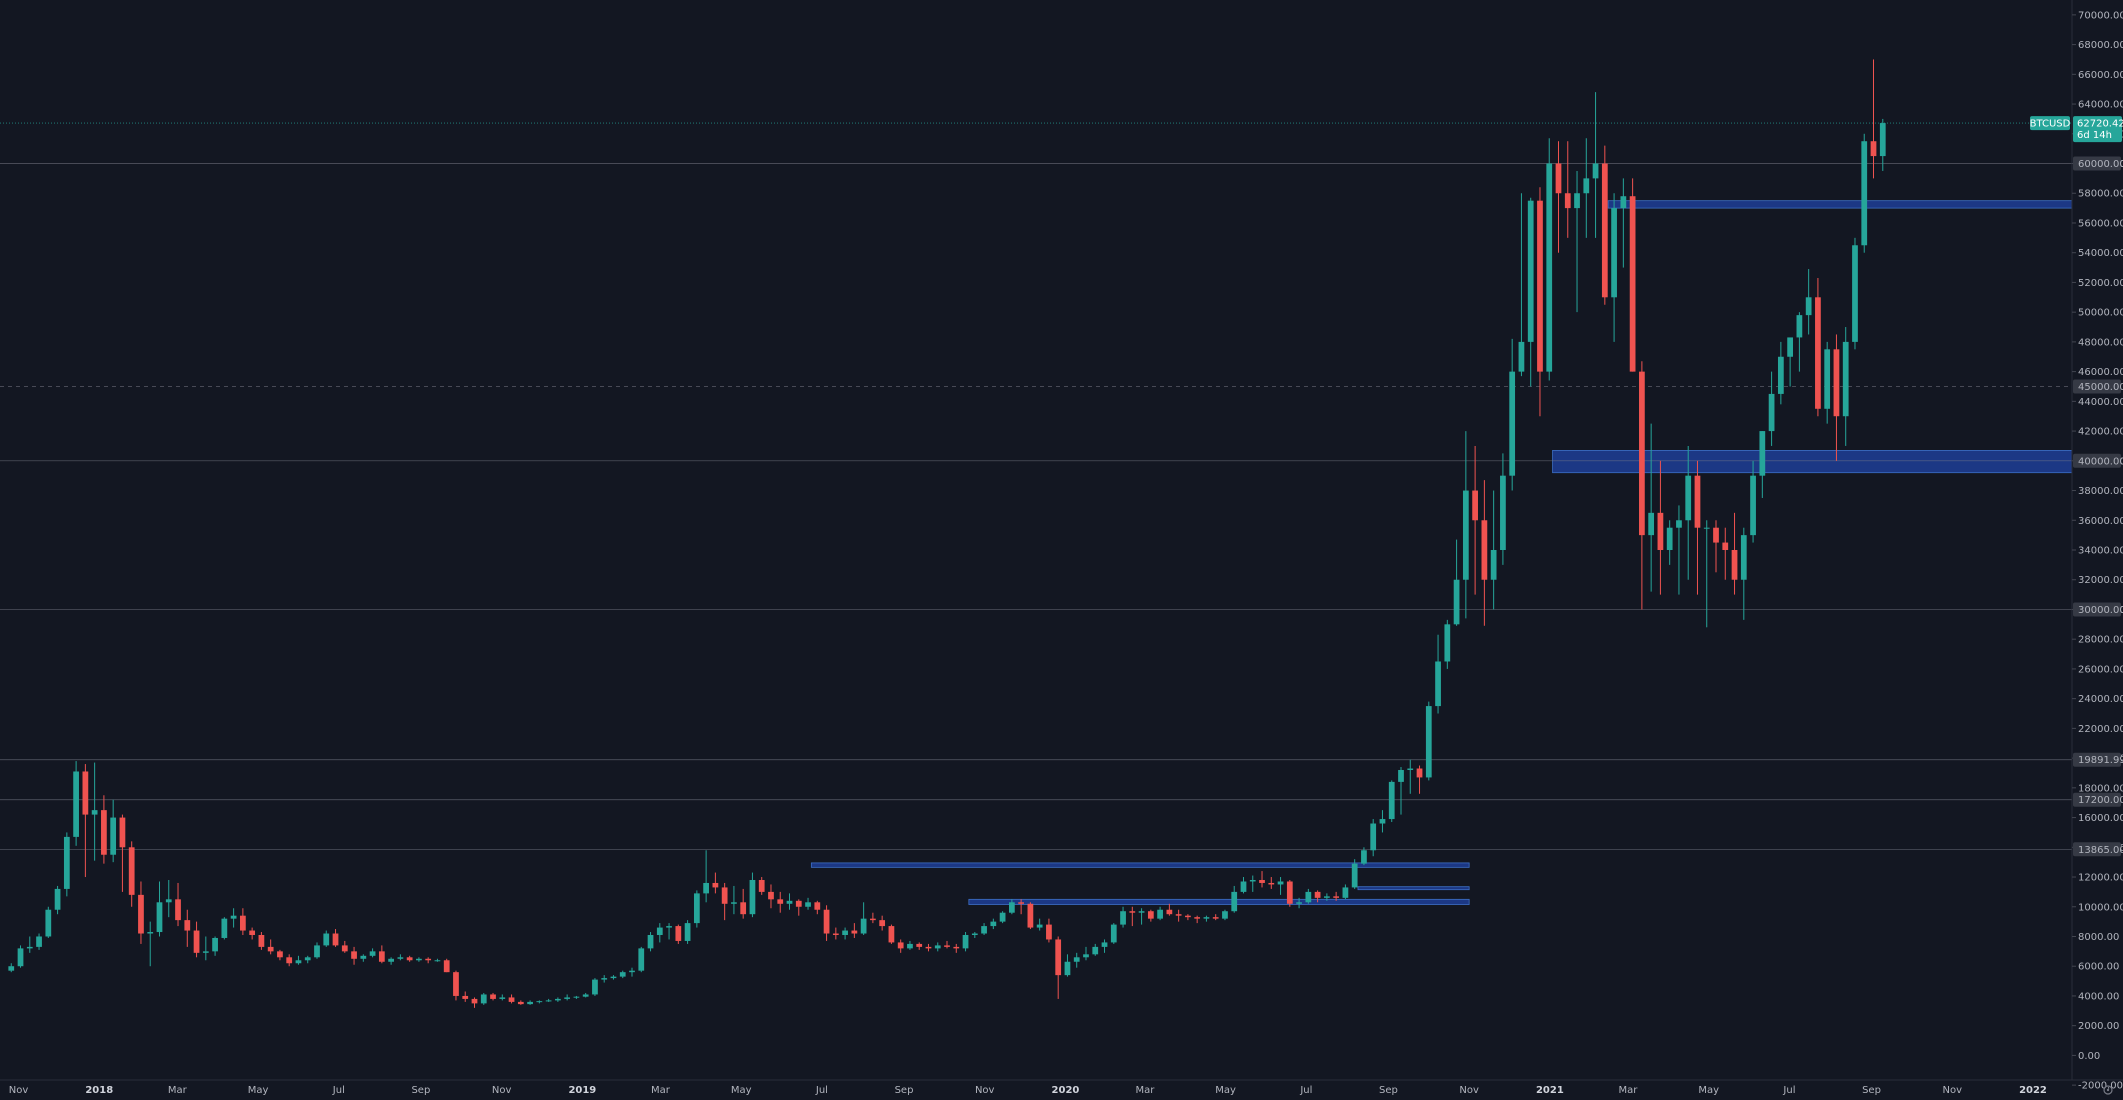 The width and height of the screenshot is (2123, 1100). Describe the element at coordinates (1061, 1090) in the screenshot. I see `time-axis-background` at that location.